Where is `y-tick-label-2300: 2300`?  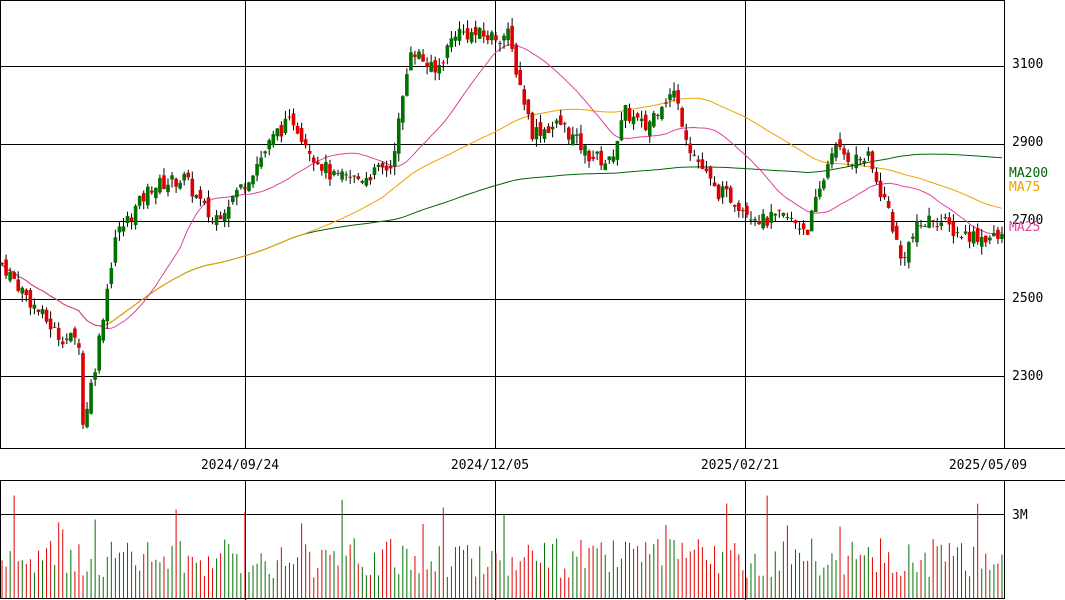
y-tick-label-2300: 2300 is located at coordinates (1027, 376).